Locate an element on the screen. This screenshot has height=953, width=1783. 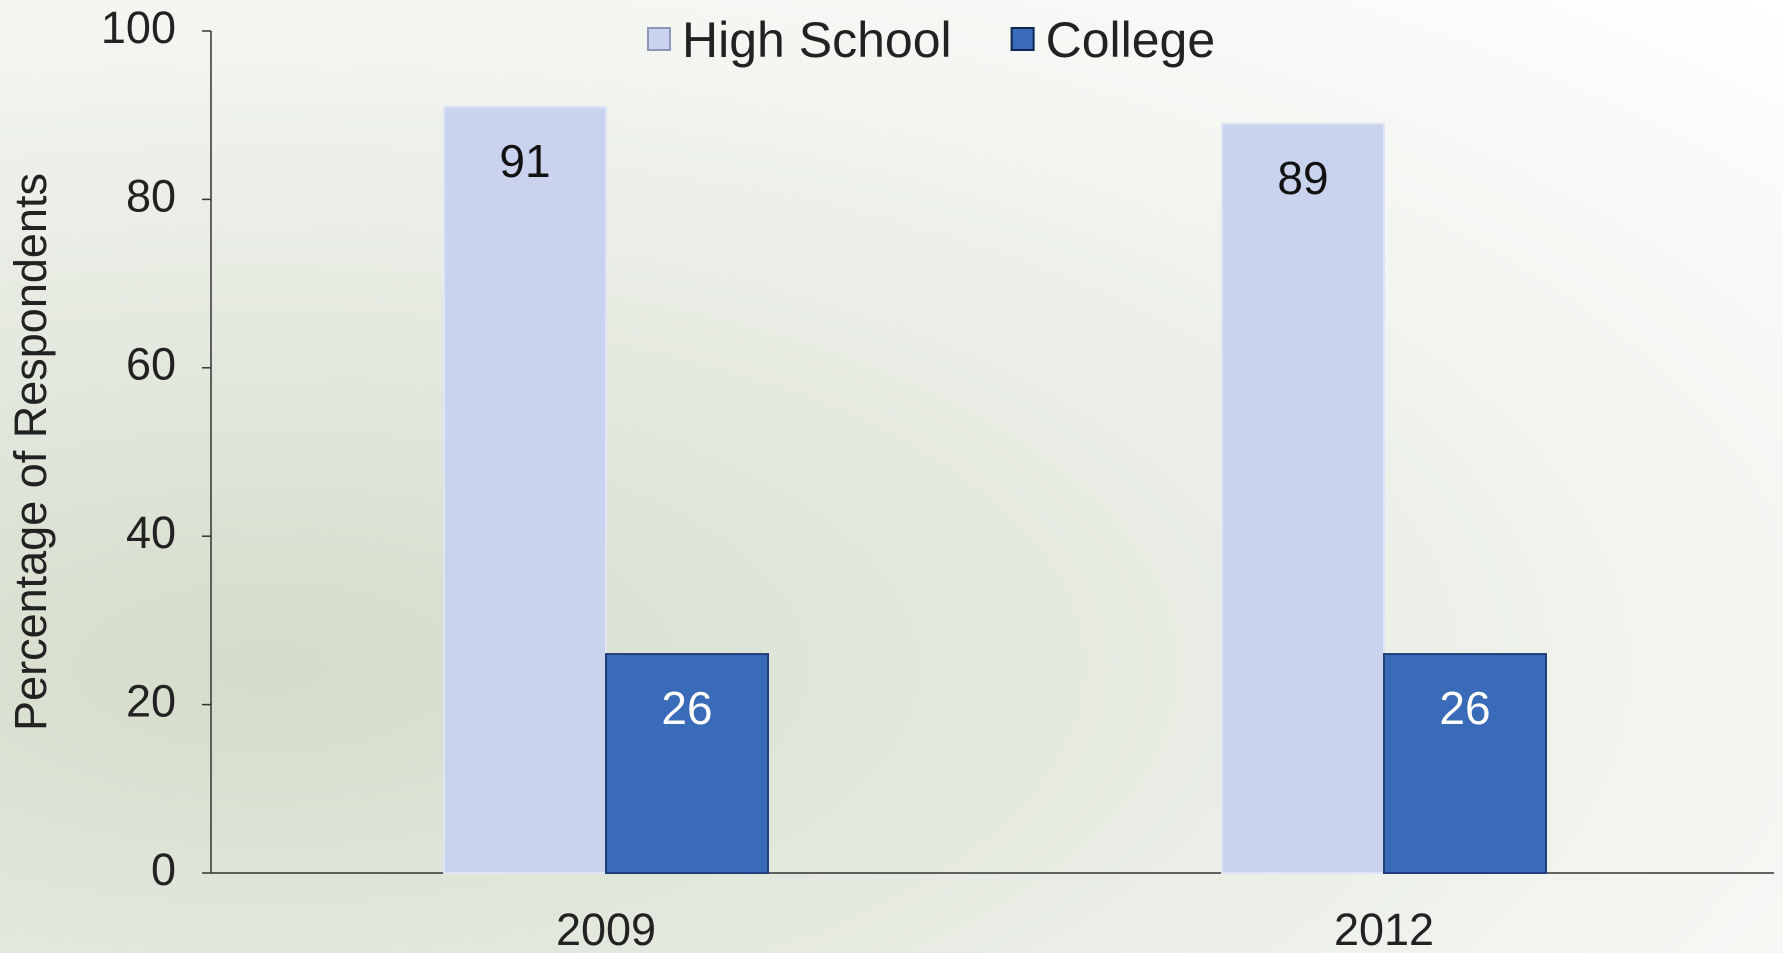
y-tick-label: 80 is located at coordinates (151, 195).